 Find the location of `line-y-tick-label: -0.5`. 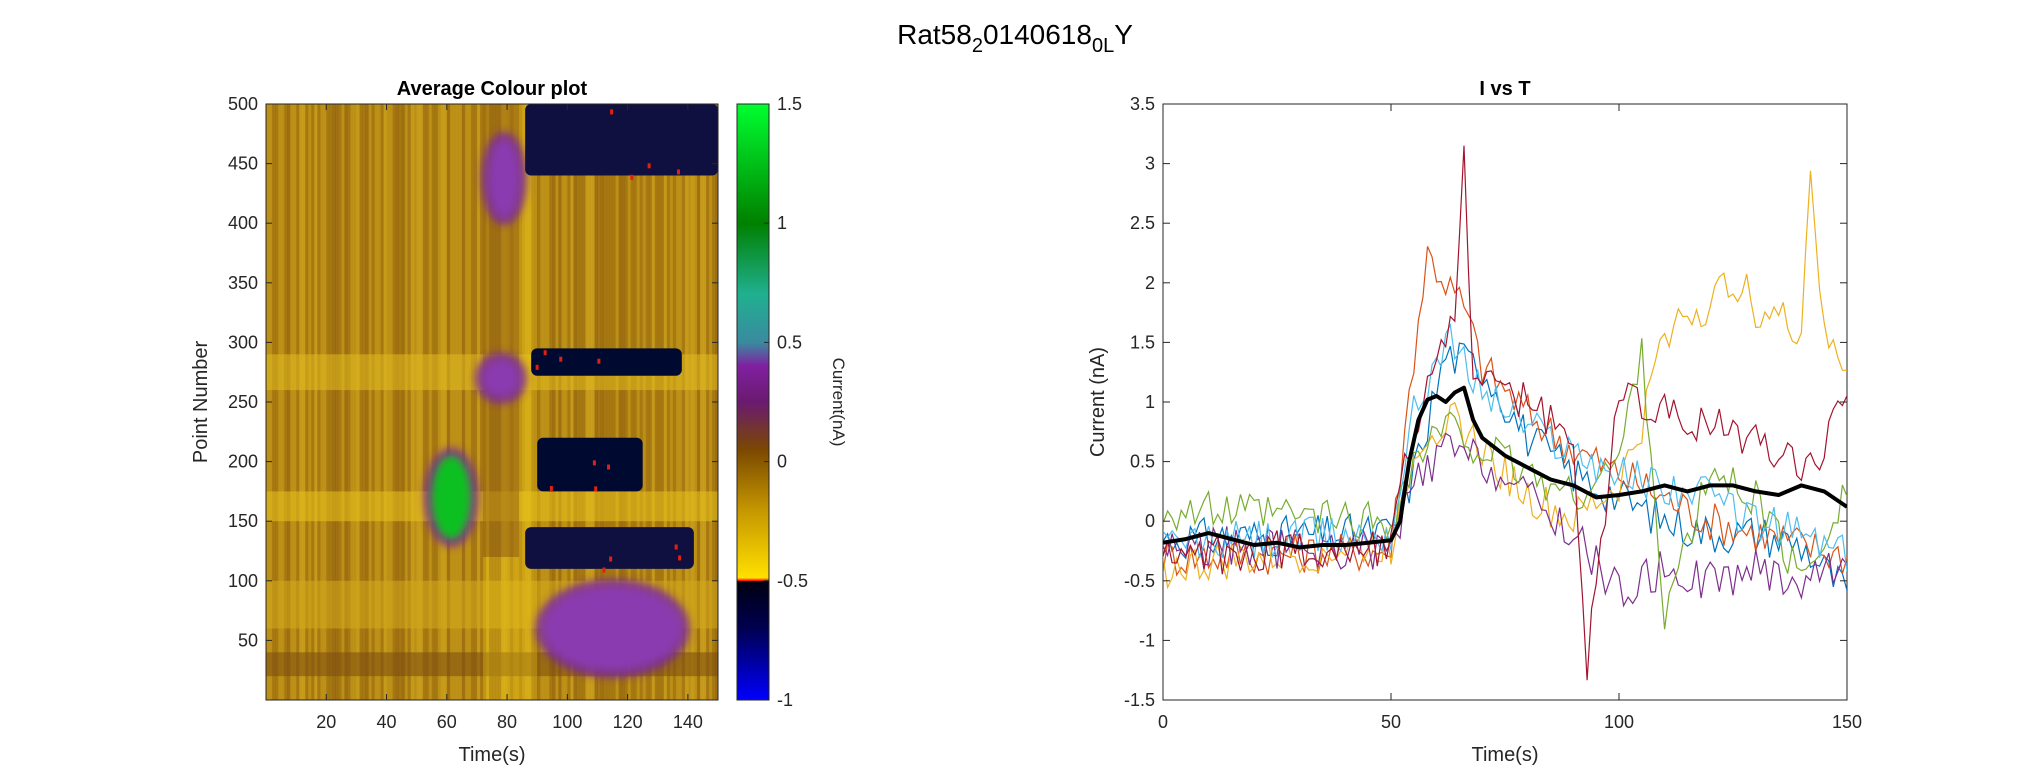

line-y-tick-label: -0.5 is located at coordinates (1139, 581).